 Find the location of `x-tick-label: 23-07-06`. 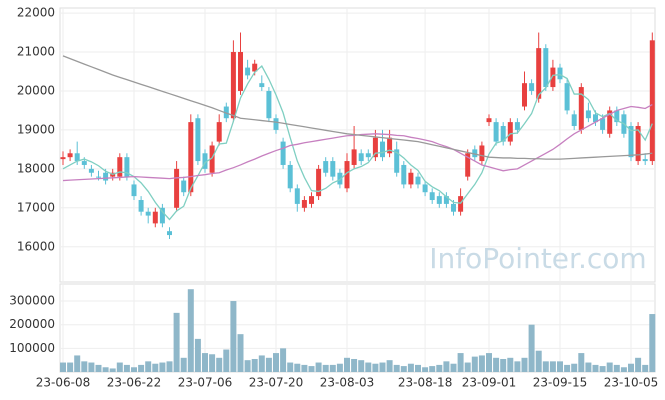

x-tick-label: 23-07-06 is located at coordinates (205, 383).